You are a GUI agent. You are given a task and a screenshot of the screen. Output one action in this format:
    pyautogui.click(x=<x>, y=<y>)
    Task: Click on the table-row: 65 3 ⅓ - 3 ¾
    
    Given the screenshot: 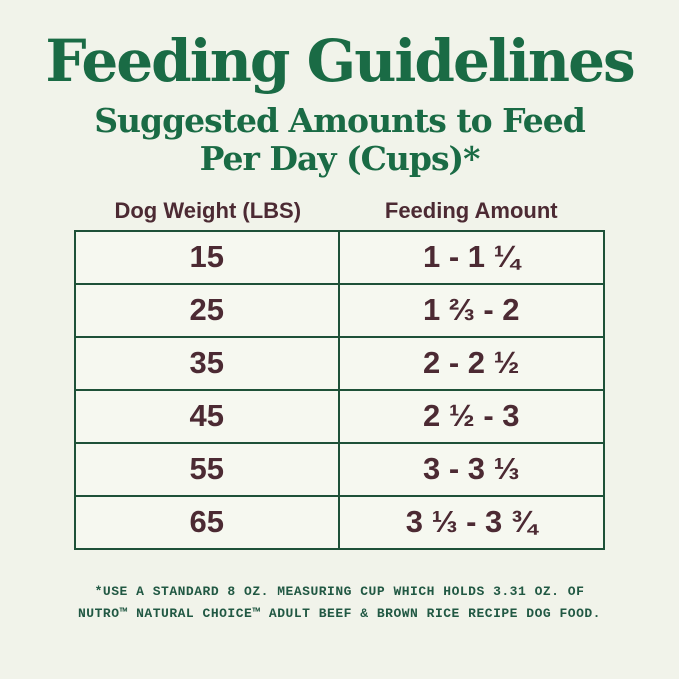 What is the action you would take?
    pyautogui.click(x=339, y=521)
    